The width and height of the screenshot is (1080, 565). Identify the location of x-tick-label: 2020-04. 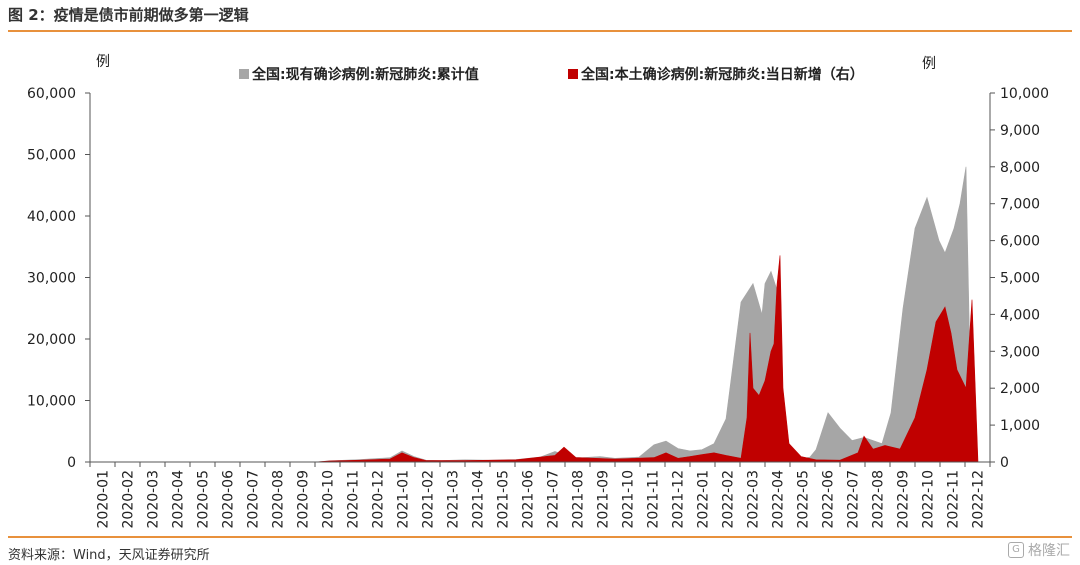
(179, 499).